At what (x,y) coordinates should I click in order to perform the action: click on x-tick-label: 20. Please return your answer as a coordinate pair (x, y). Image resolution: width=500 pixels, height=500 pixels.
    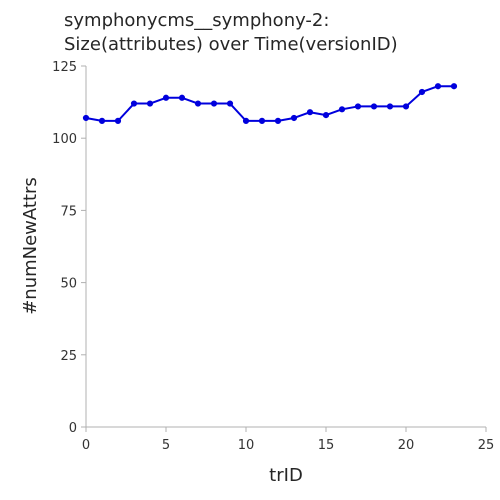
    Looking at the image, I should click on (406, 445).